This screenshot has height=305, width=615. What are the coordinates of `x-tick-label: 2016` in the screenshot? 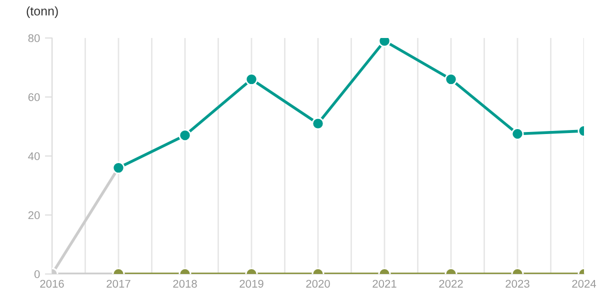 It's located at (52, 284).